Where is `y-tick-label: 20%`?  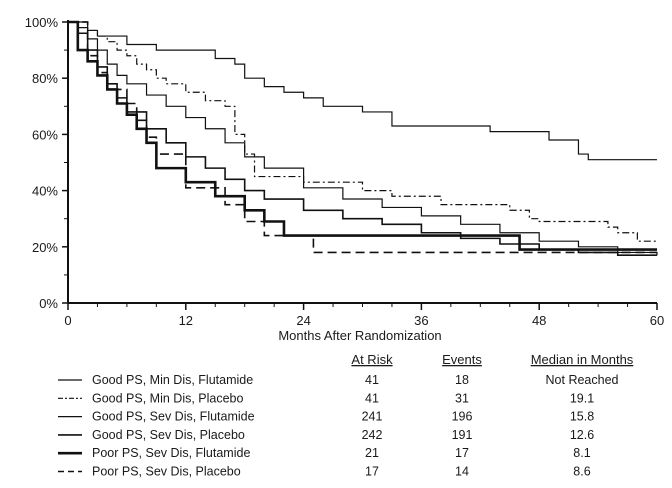
y-tick-label: 20% is located at coordinates (45, 247).